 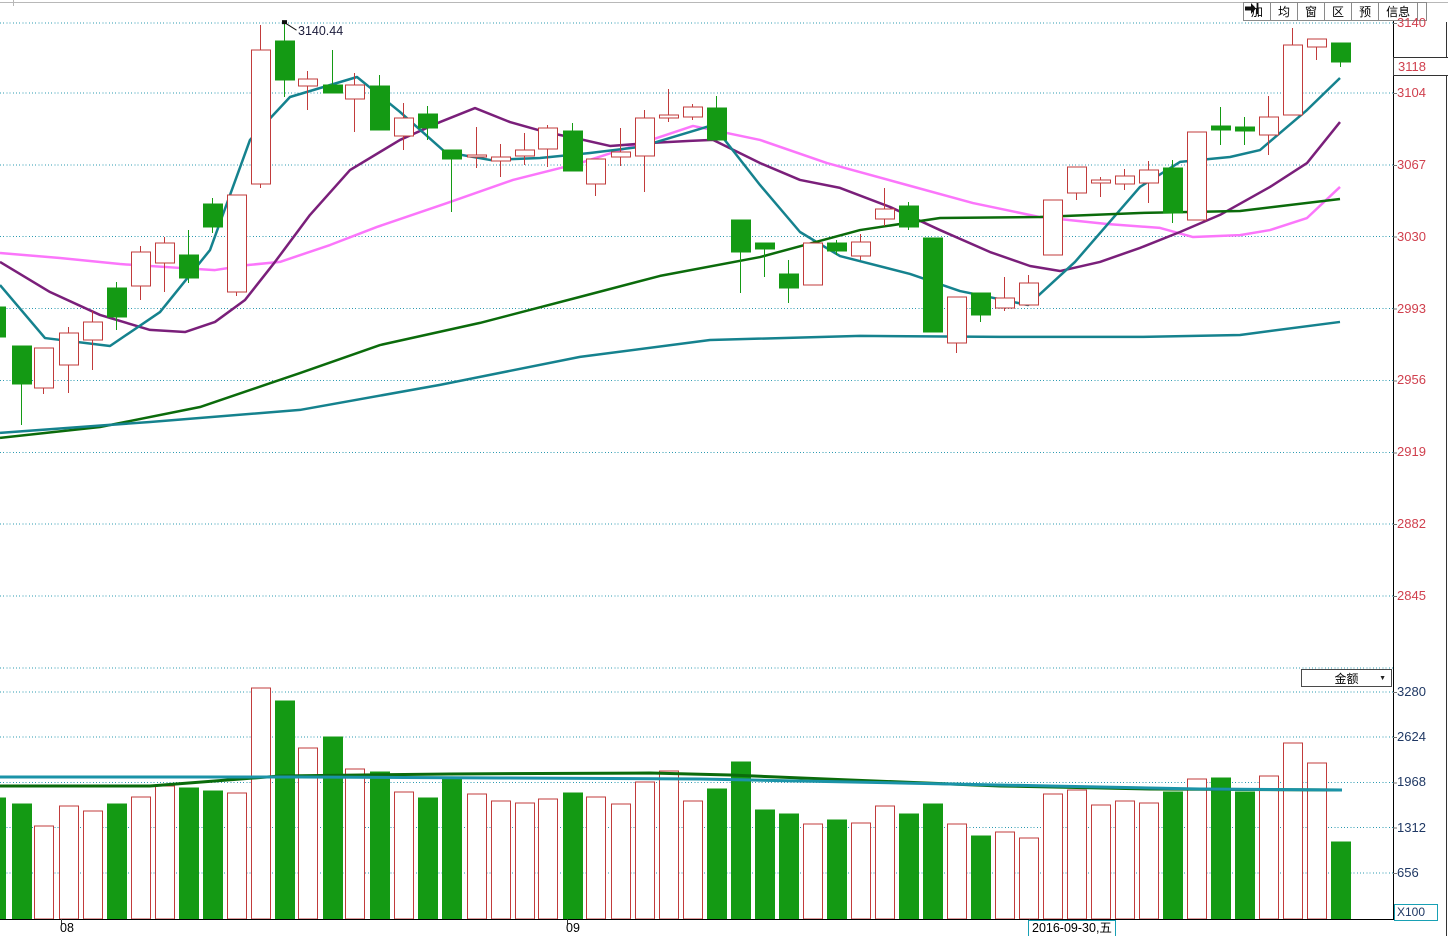 I want to click on volume-ma-lines, so click(x=671, y=781).